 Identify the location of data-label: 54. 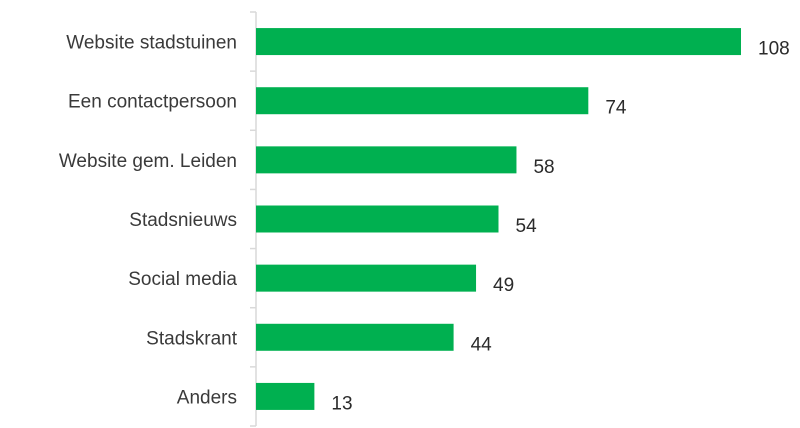
(527, 226).